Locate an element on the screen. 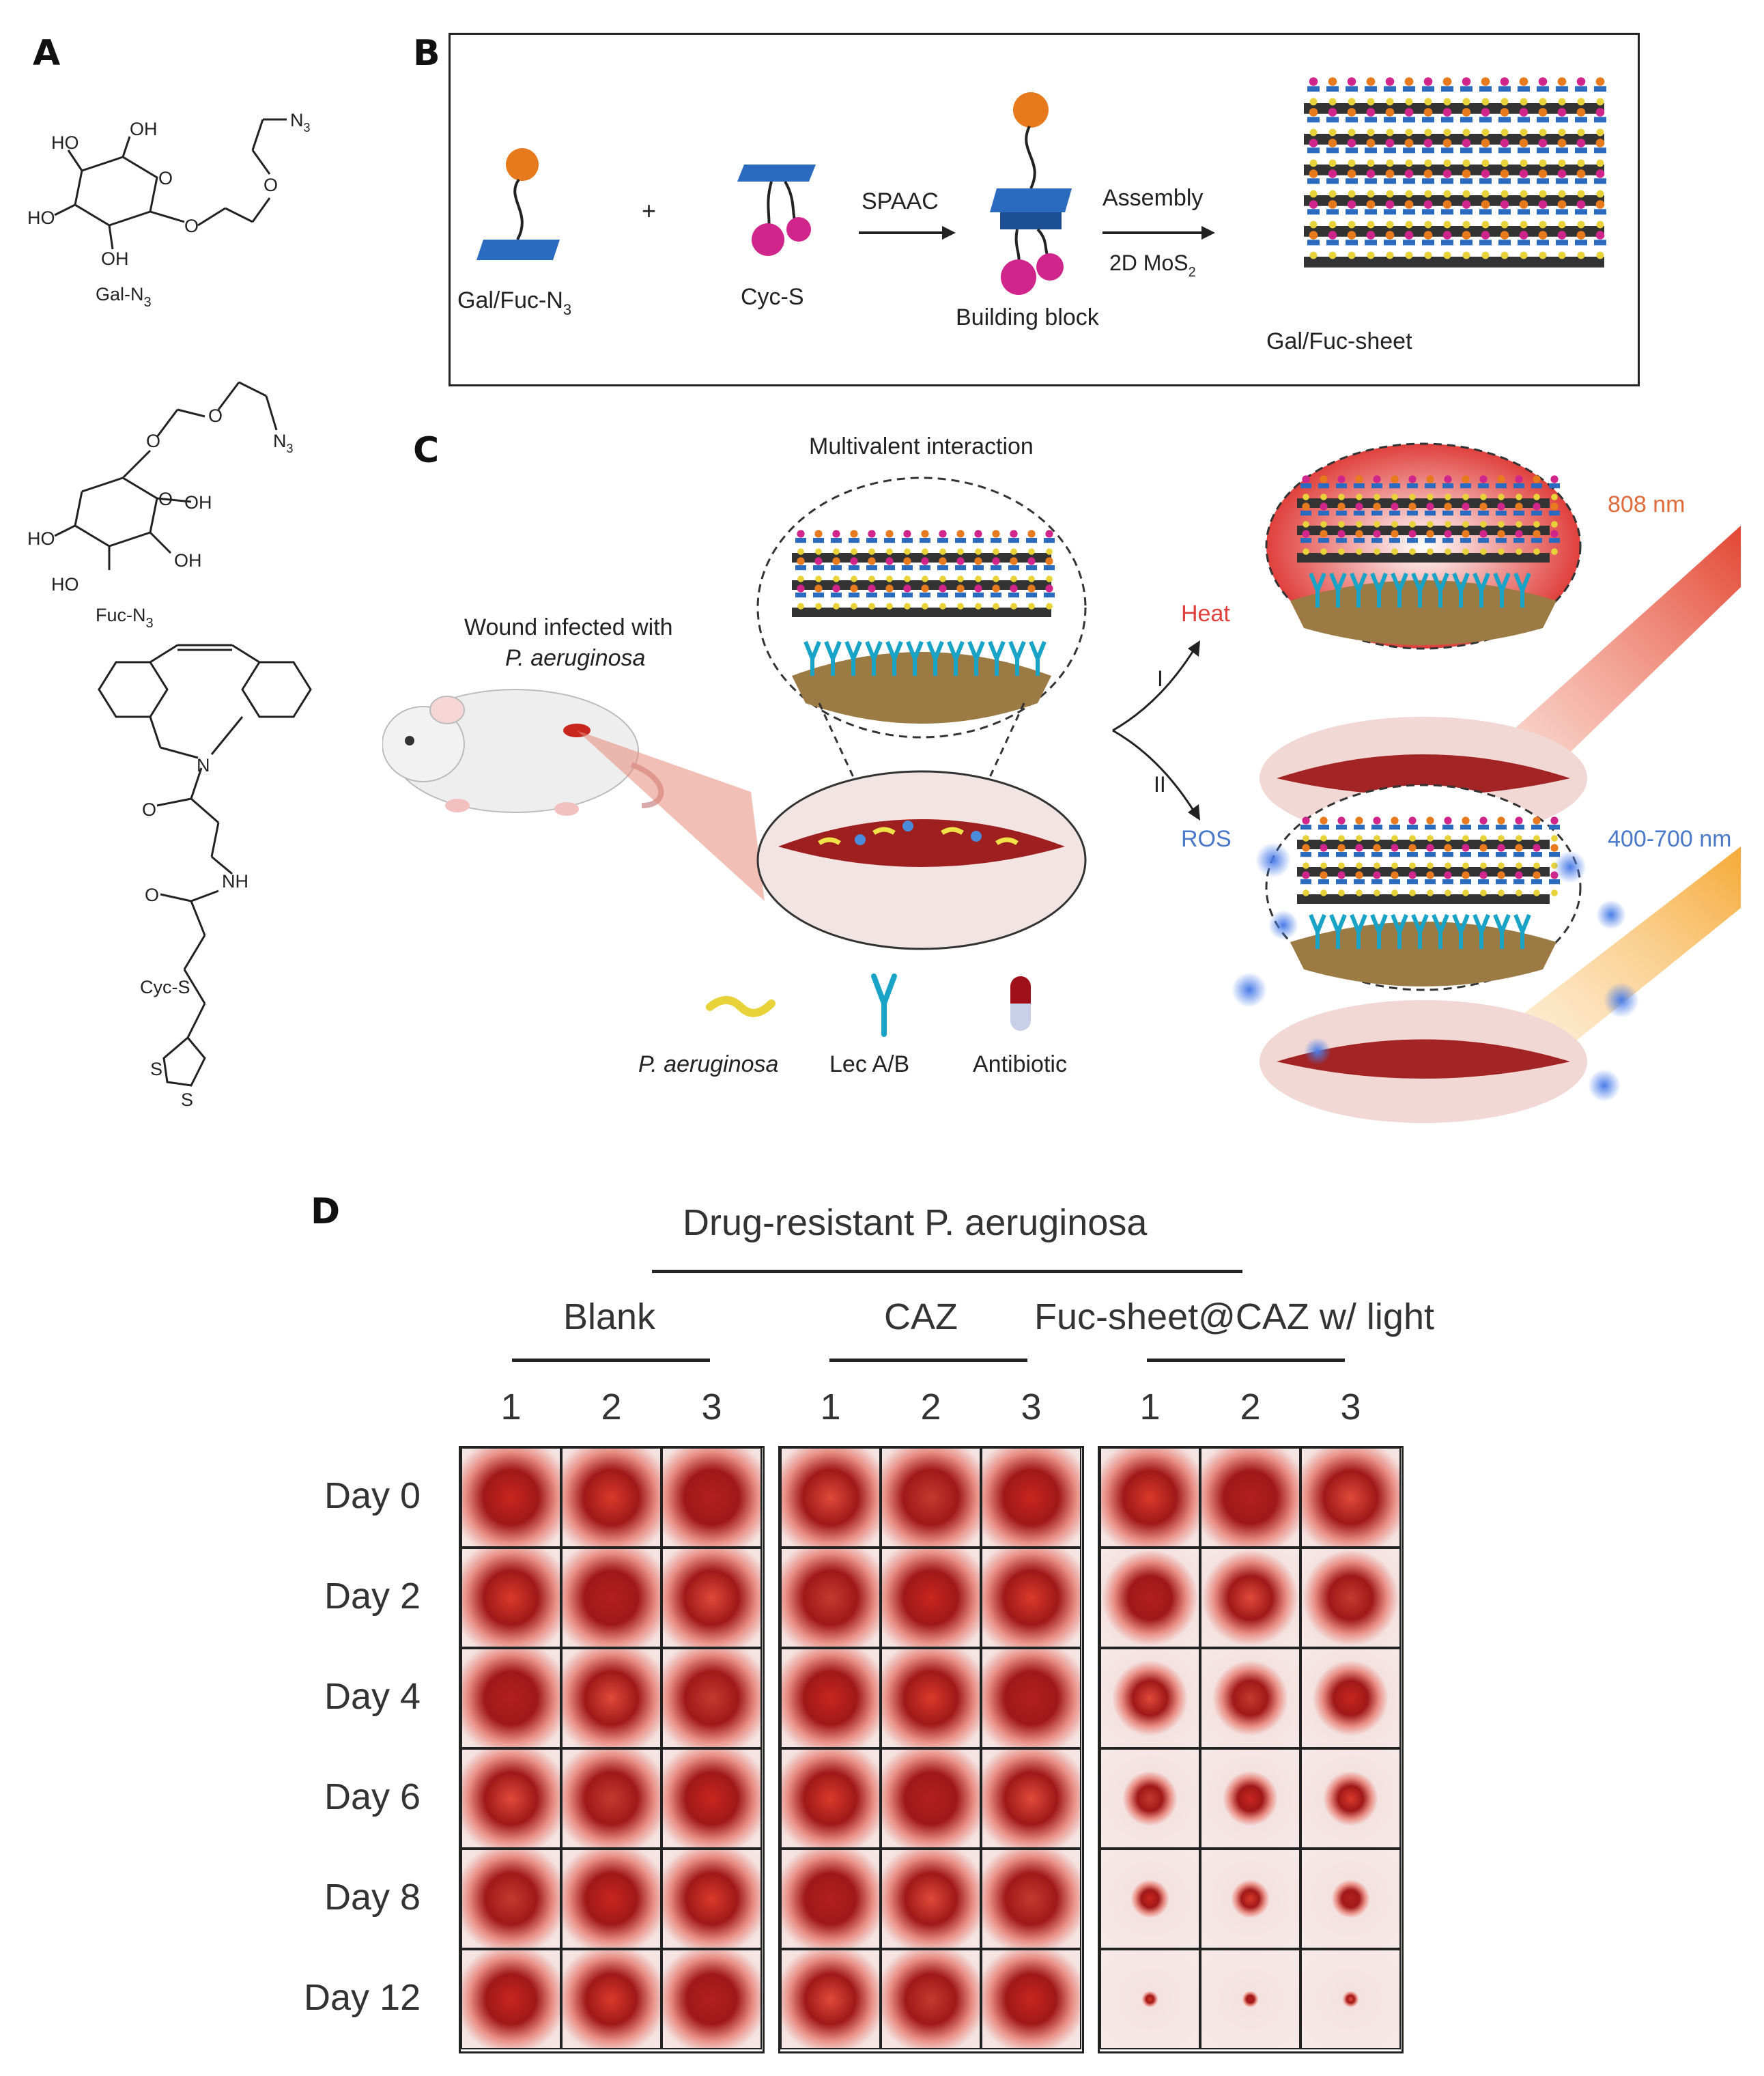 The width and height of the screenshot is (1764, 2076). cyc-o1: O is located at coordinates (149, 810).